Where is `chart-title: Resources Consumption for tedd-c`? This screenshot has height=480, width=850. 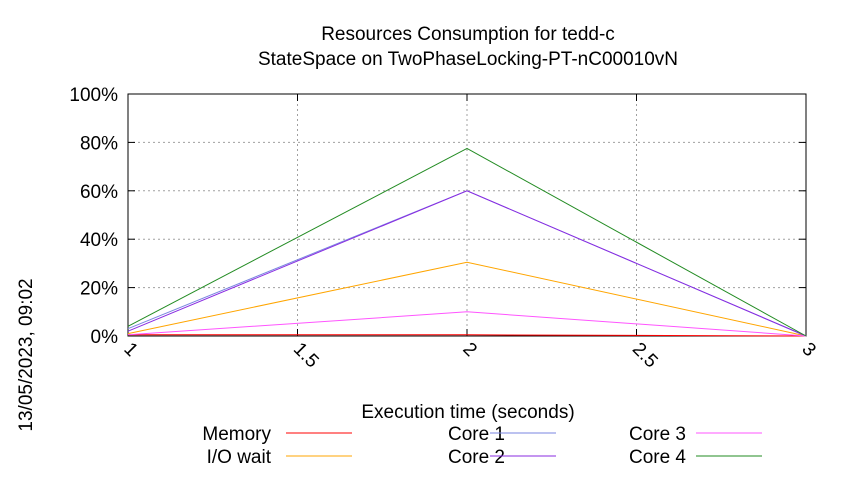
chart-title: Resources Consumption for tedd-c is located at coordinates (468, 34).